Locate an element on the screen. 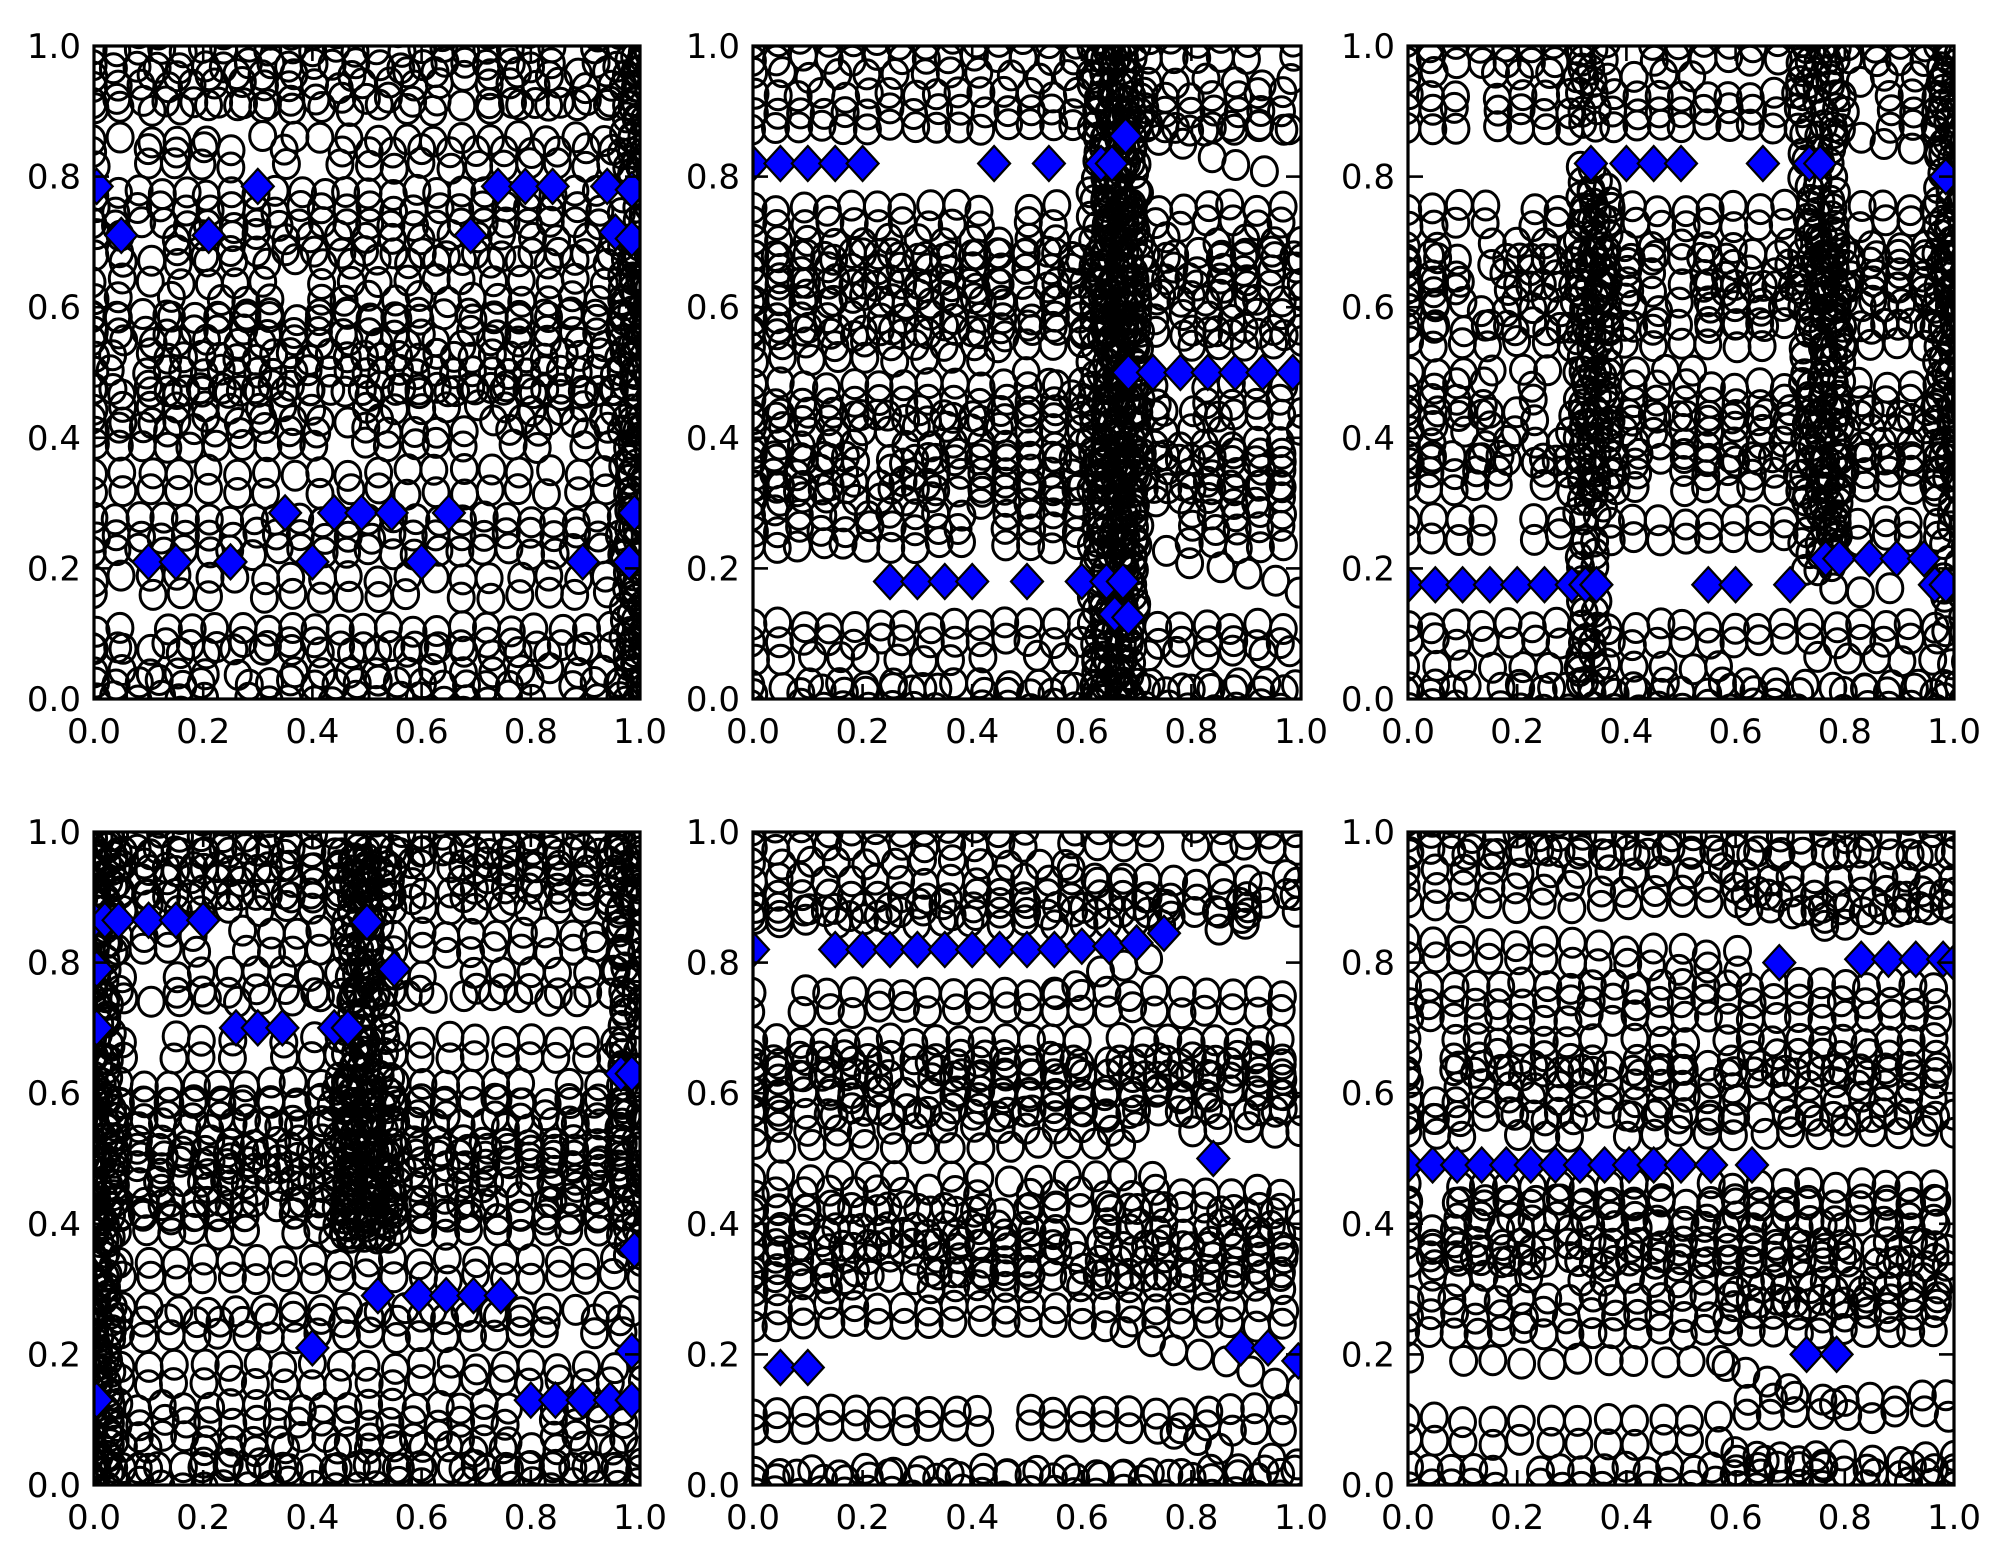 This screenshot has width=2004, height=1565. subplot-r2c2-circles-layer is located at coordinates (1027, 1158).